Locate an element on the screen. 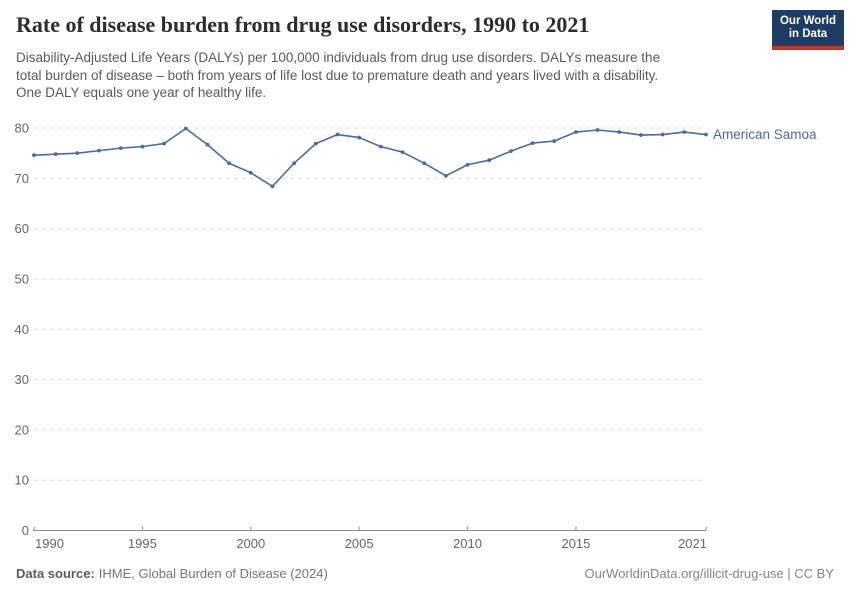  data-point-2011 is located at coordinates (489, 160).